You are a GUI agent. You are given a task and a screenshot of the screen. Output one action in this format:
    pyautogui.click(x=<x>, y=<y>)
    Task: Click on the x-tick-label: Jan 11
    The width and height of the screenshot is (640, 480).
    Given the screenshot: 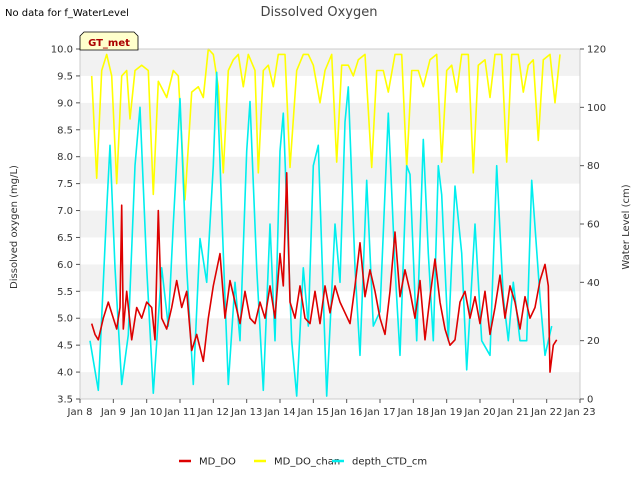 What is the action you would take?
    pyautogui.click(x=179, y=412)
    